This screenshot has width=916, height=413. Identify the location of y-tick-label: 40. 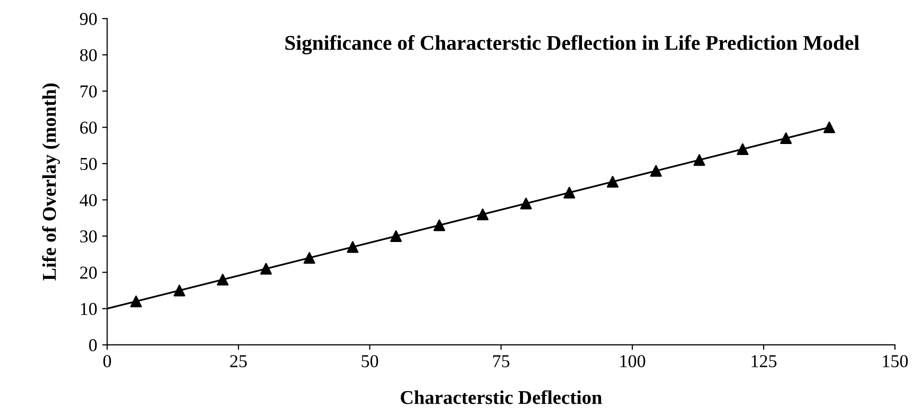
(88, 200).